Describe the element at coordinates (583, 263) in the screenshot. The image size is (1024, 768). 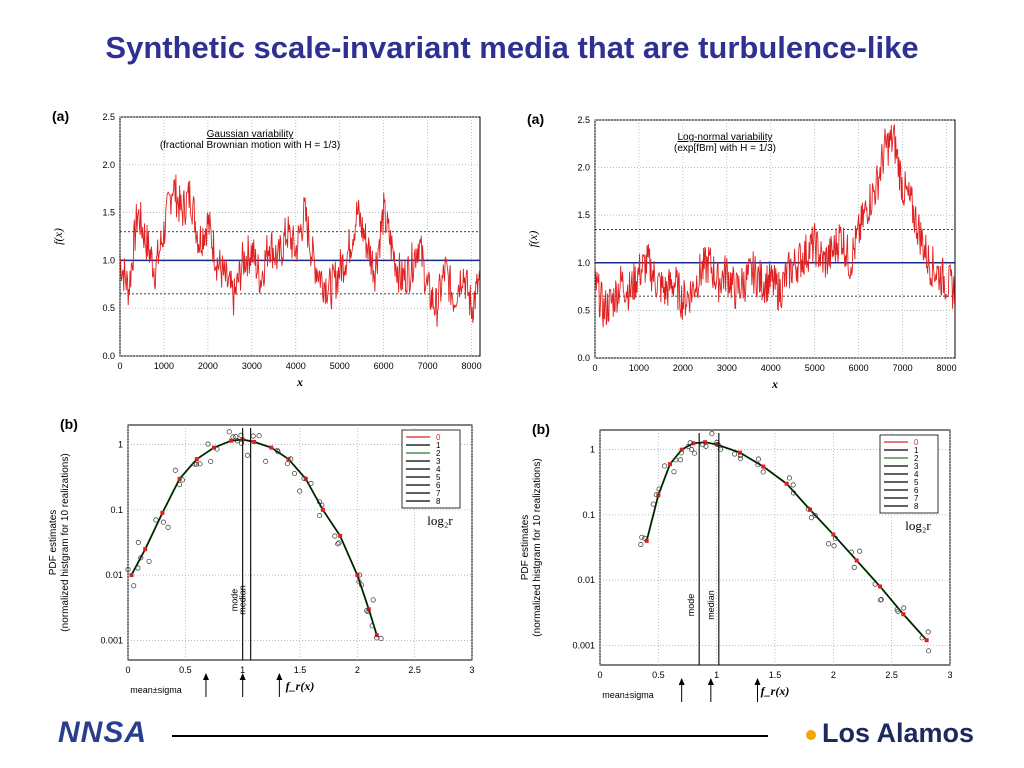
I see `y-tick-label: 1.0` at that location.